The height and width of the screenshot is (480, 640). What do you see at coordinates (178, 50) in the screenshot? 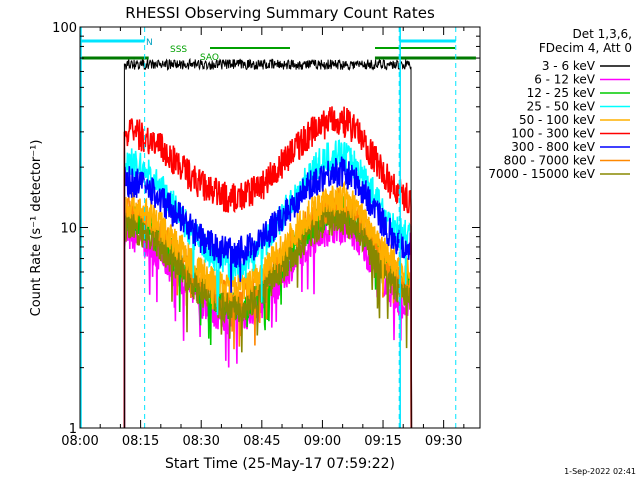
I see `flag-label: SSS` at bounding box center [178, 50].